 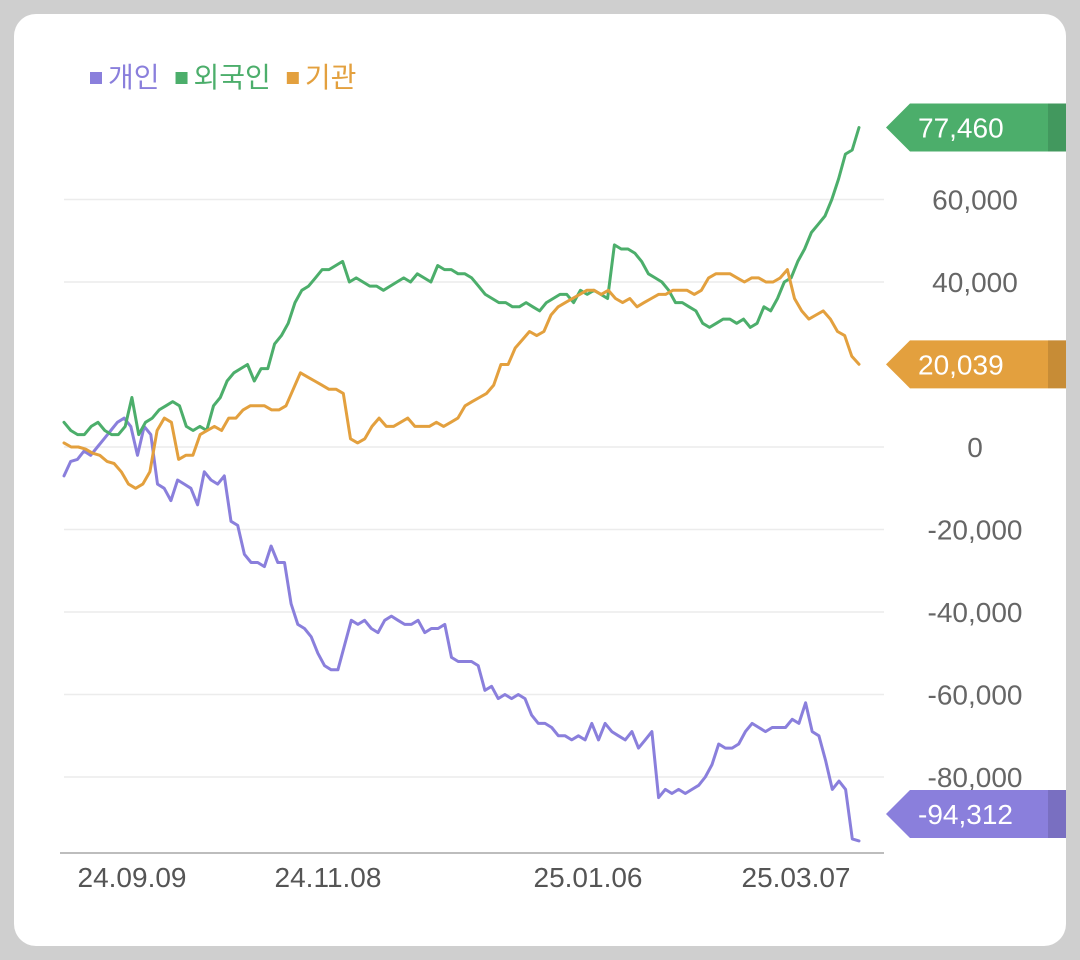 I want to click on y-tick-label: -20,000, so click(x=975, y=530).